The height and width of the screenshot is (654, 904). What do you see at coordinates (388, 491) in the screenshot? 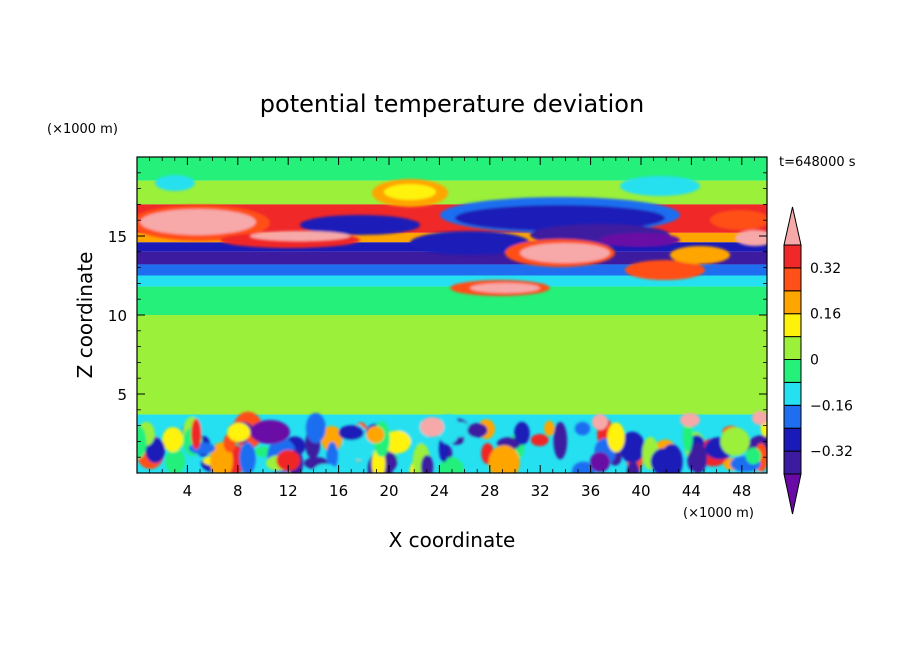
I see `x-tick-label: 20` at bounding box center [388, 491].